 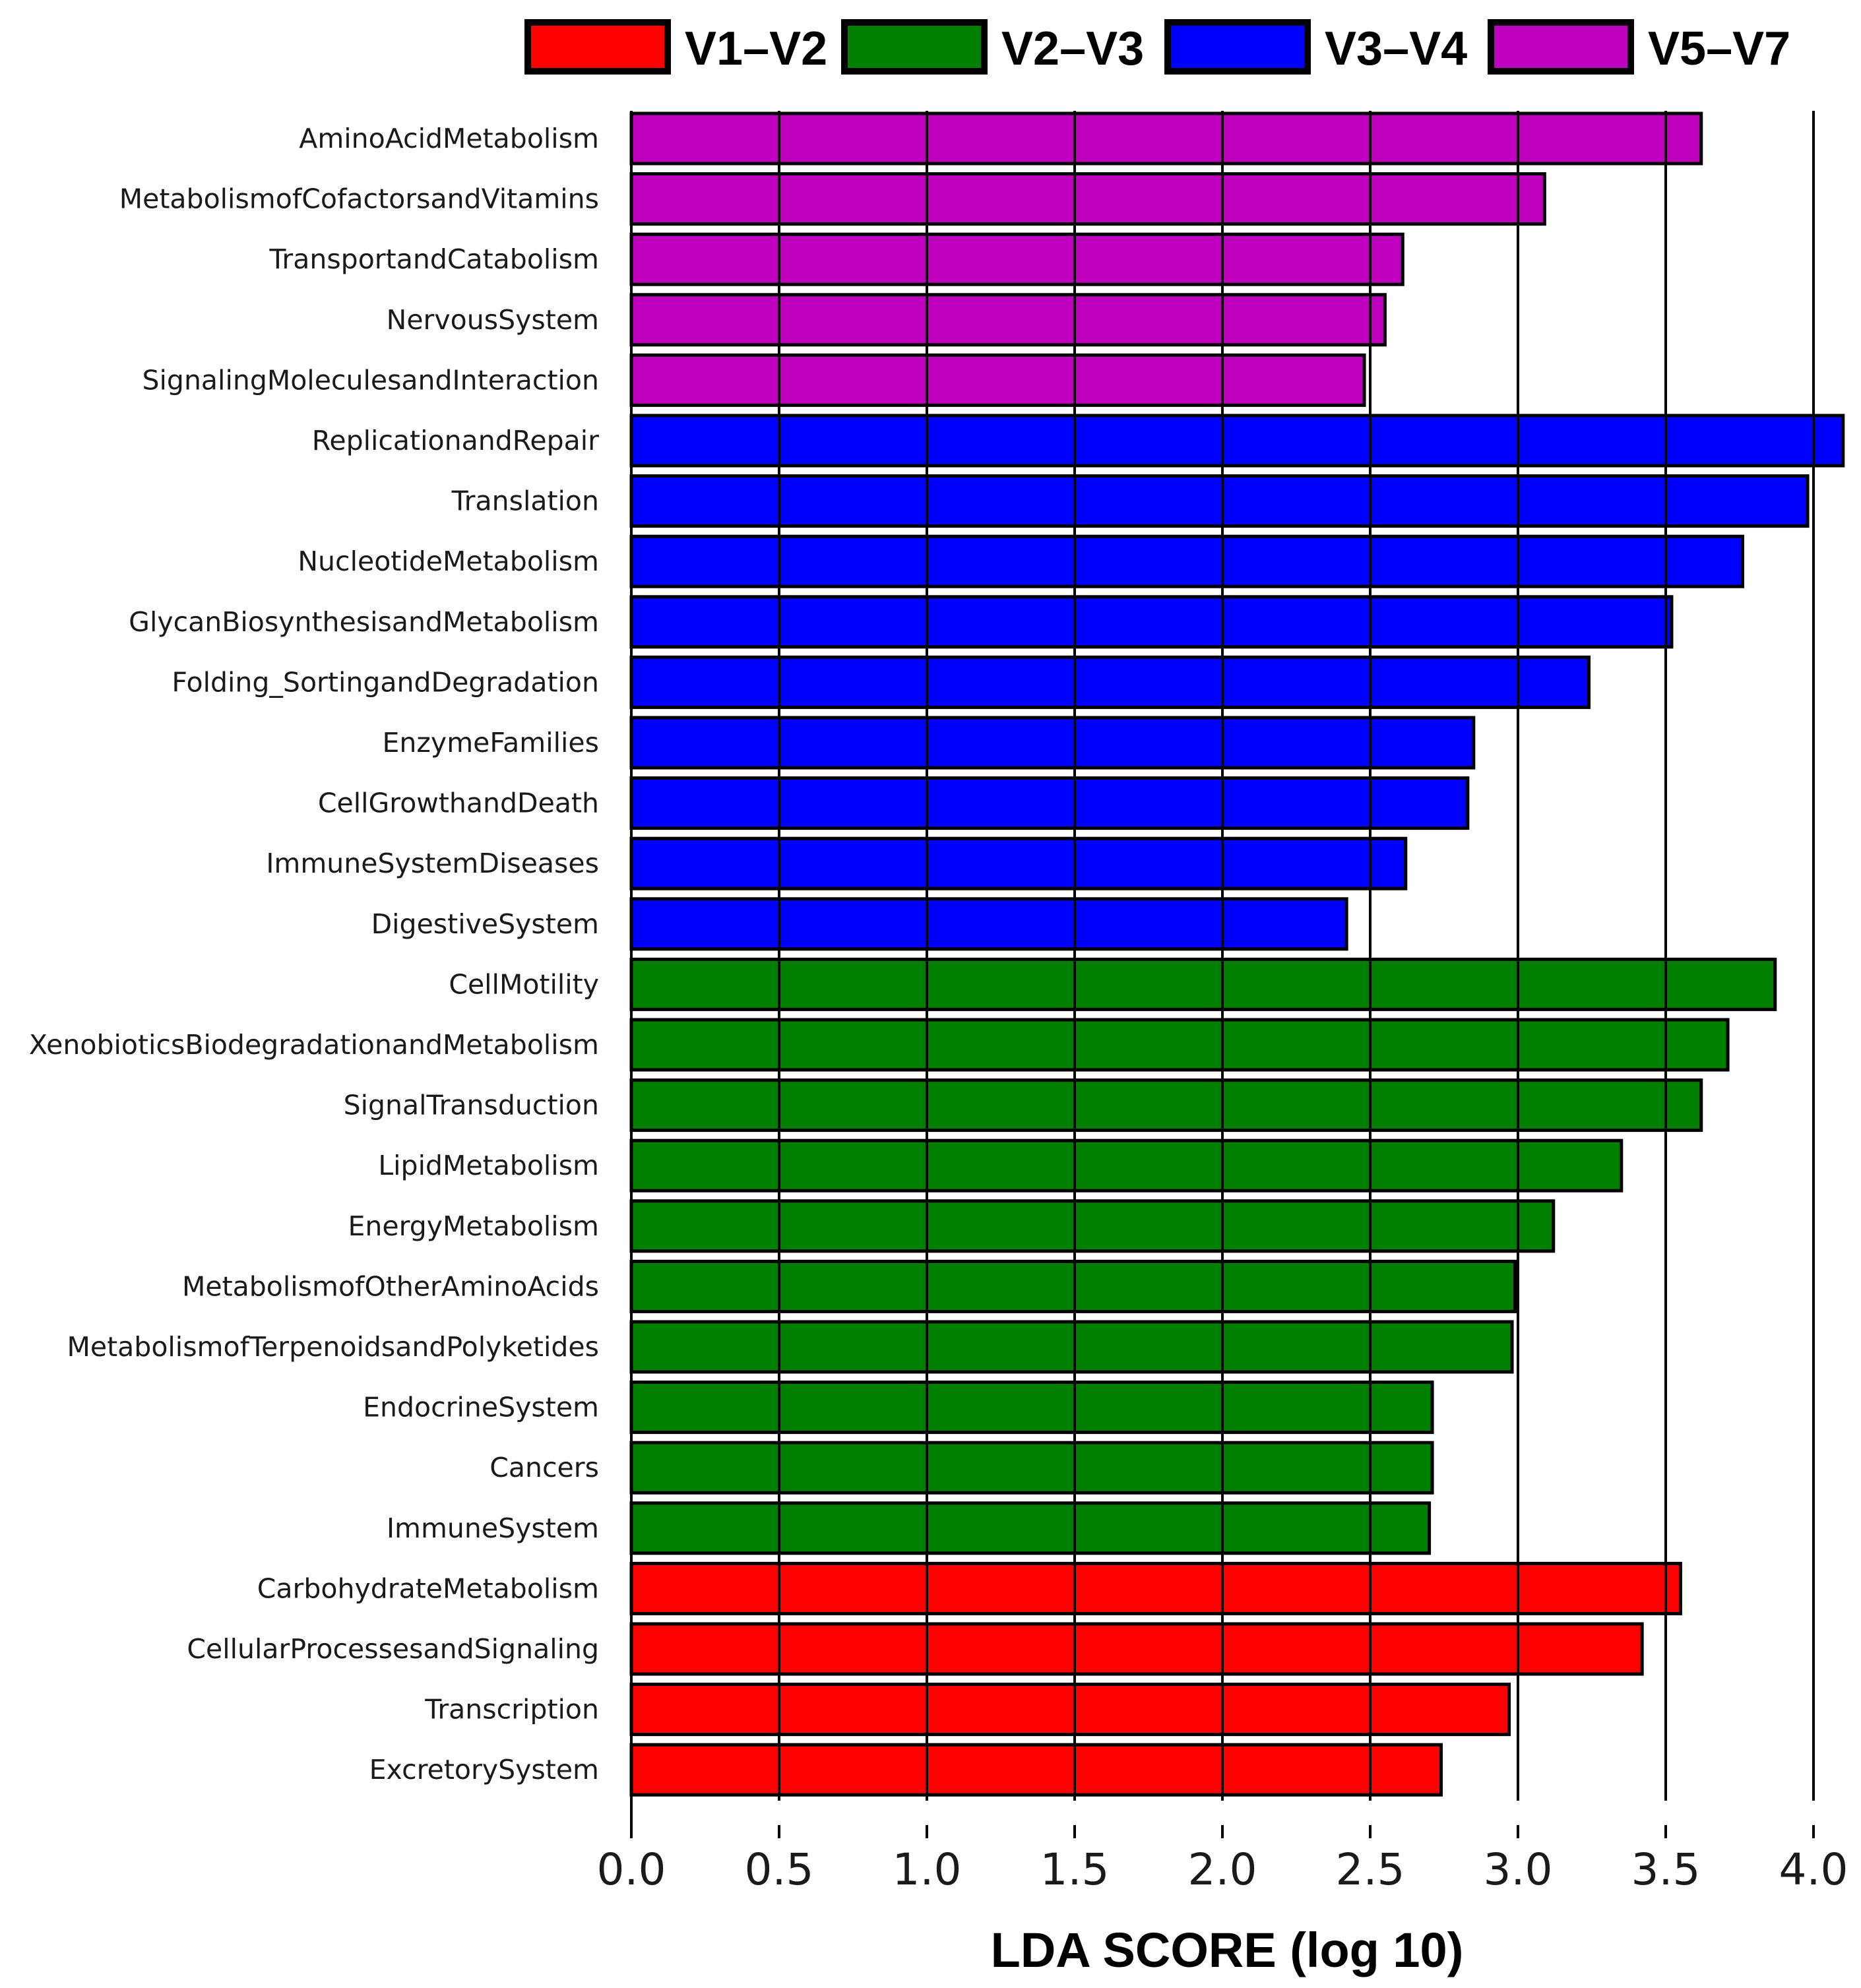 I want to click on category-label: Transcription, so click(x=511, y=1709).